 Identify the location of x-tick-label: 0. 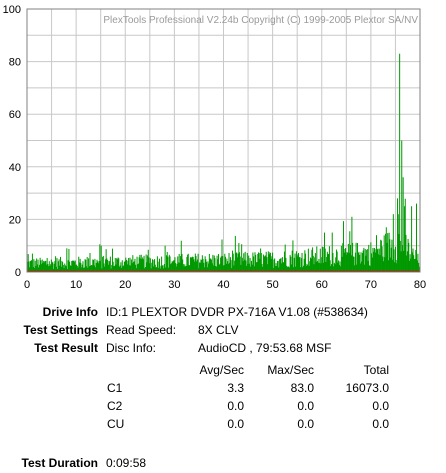
(27, 285).